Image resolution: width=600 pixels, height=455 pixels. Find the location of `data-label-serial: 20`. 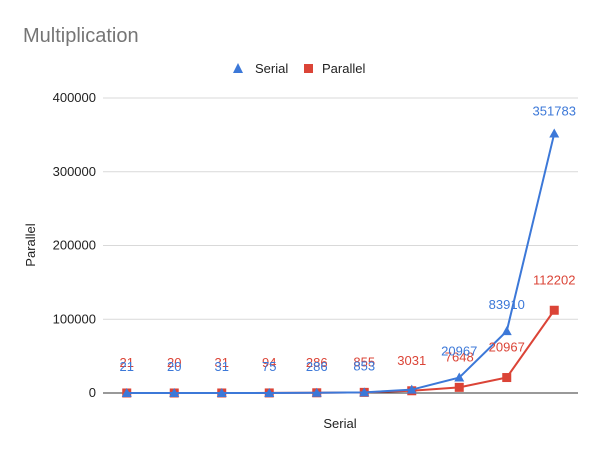

data-label-serial: 20 is located at coordinates (174, 366).